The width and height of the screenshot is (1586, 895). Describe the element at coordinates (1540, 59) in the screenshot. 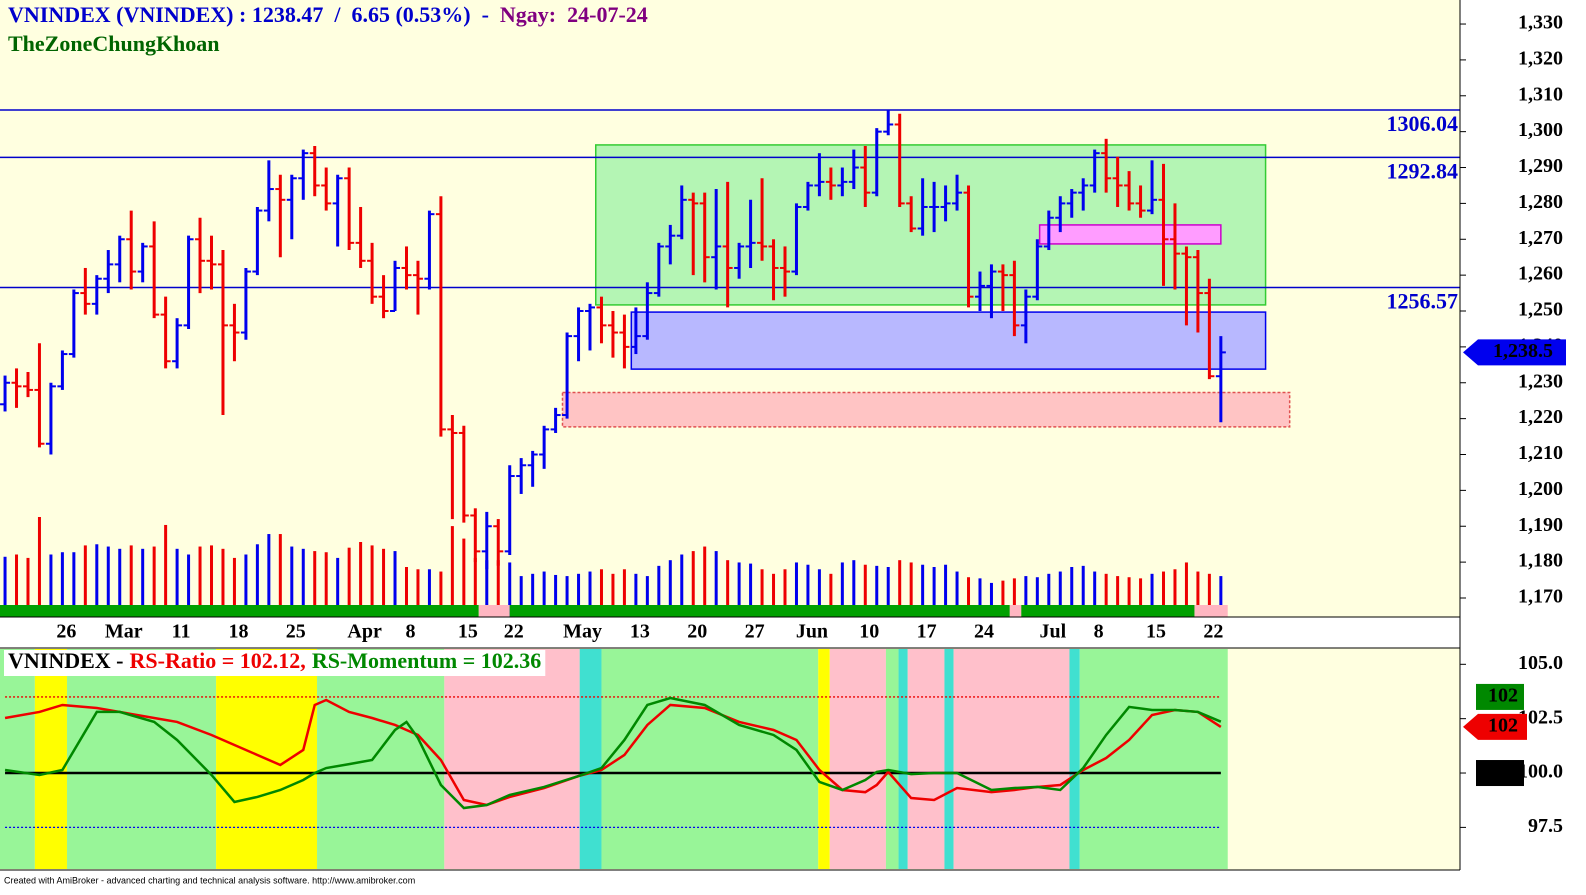

I see `y-tick-label: 1,320` at that location.